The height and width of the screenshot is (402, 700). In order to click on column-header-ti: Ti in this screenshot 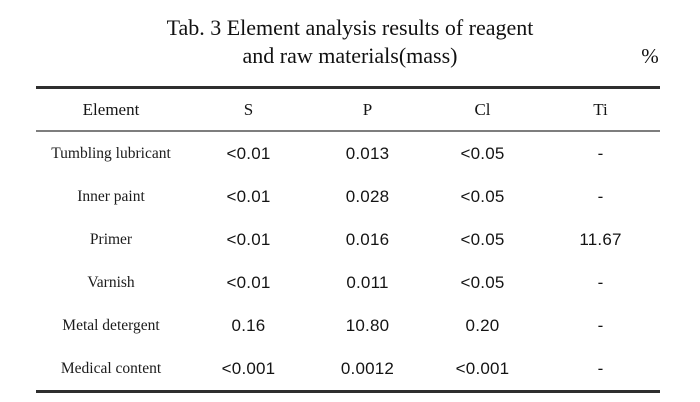, I will do `click(600, 109)`.